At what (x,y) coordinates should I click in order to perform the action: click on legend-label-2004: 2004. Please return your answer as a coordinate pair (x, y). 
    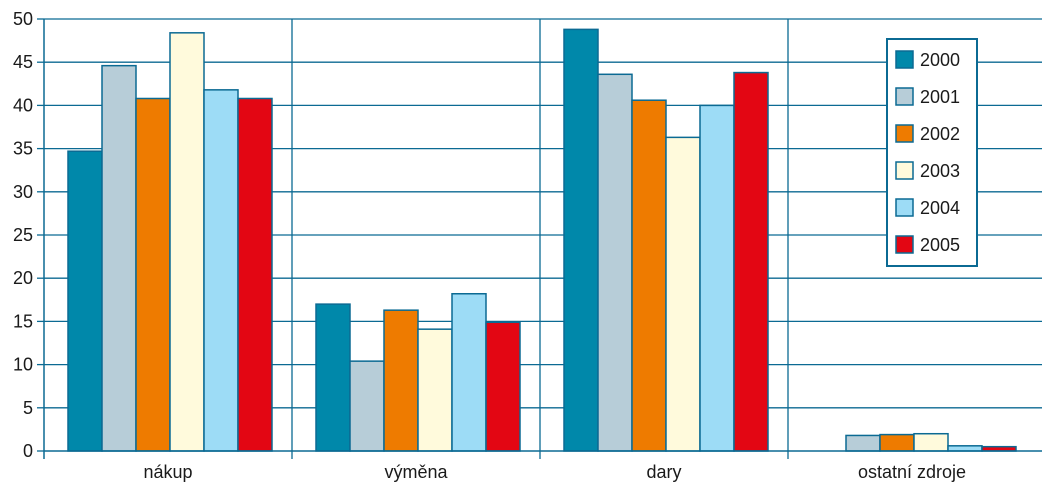
    Looking at the image, I should click on (940, 208).